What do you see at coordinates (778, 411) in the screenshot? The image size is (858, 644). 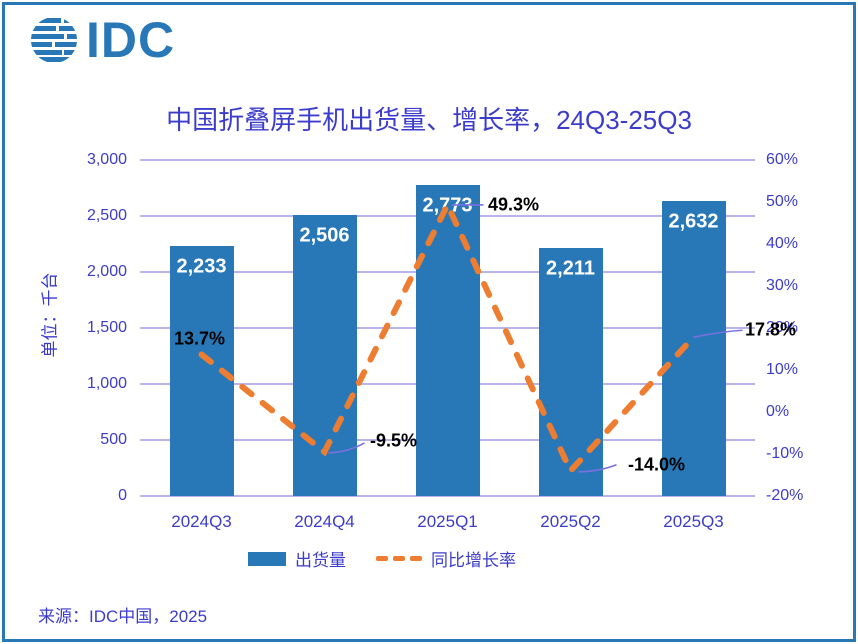 I see `right-axis-tick: 0%` at bounding box center [778, 411].